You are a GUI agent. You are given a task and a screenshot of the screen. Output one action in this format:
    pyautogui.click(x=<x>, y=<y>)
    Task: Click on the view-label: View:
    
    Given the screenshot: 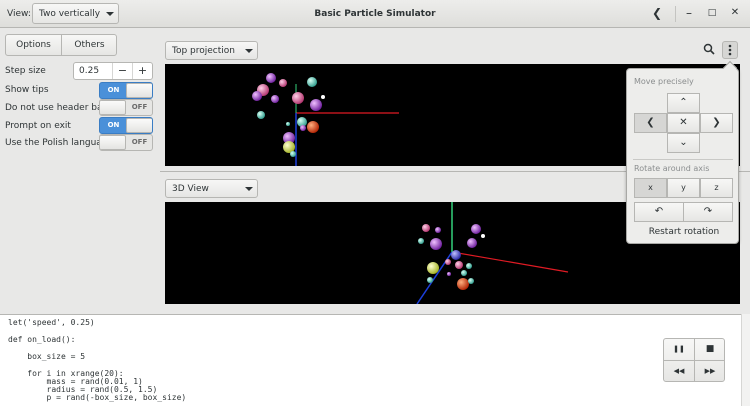 What is the action you would take?
    pyautogui.click(x=19, y=14)
    